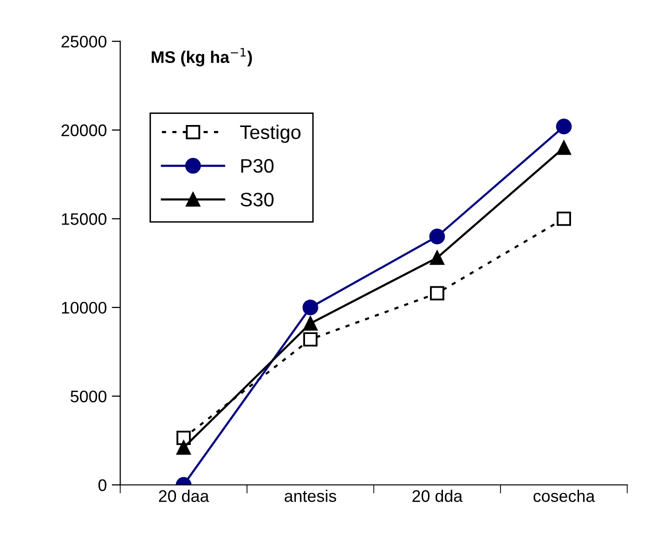 Image resolution: width=650 pixels, height=551 pixels. I want to click on legend-label: Testigo, so click(270, 133).